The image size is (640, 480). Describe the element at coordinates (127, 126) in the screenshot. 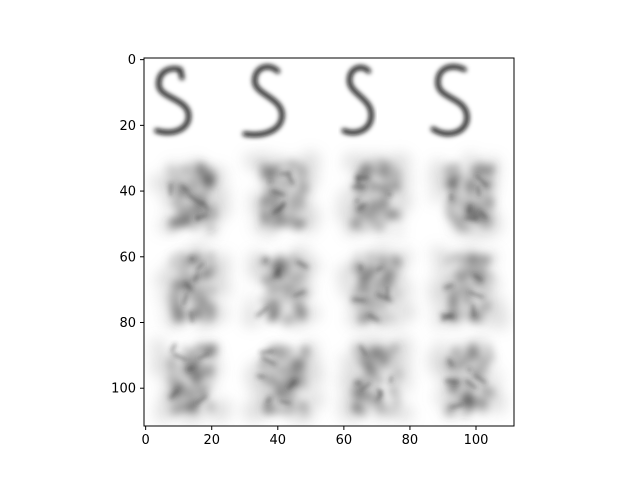

I see `y-tick-label: 20` at that location.